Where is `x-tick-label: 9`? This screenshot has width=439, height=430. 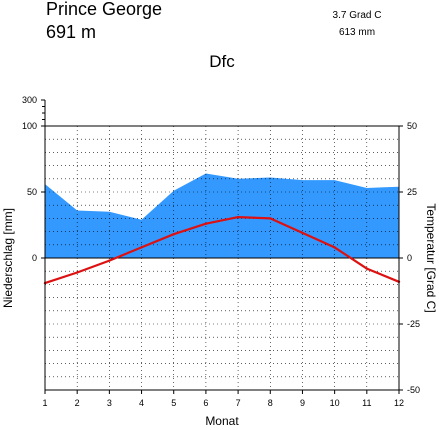
x-tick-label: 9 is located at coordinates (302, 403).